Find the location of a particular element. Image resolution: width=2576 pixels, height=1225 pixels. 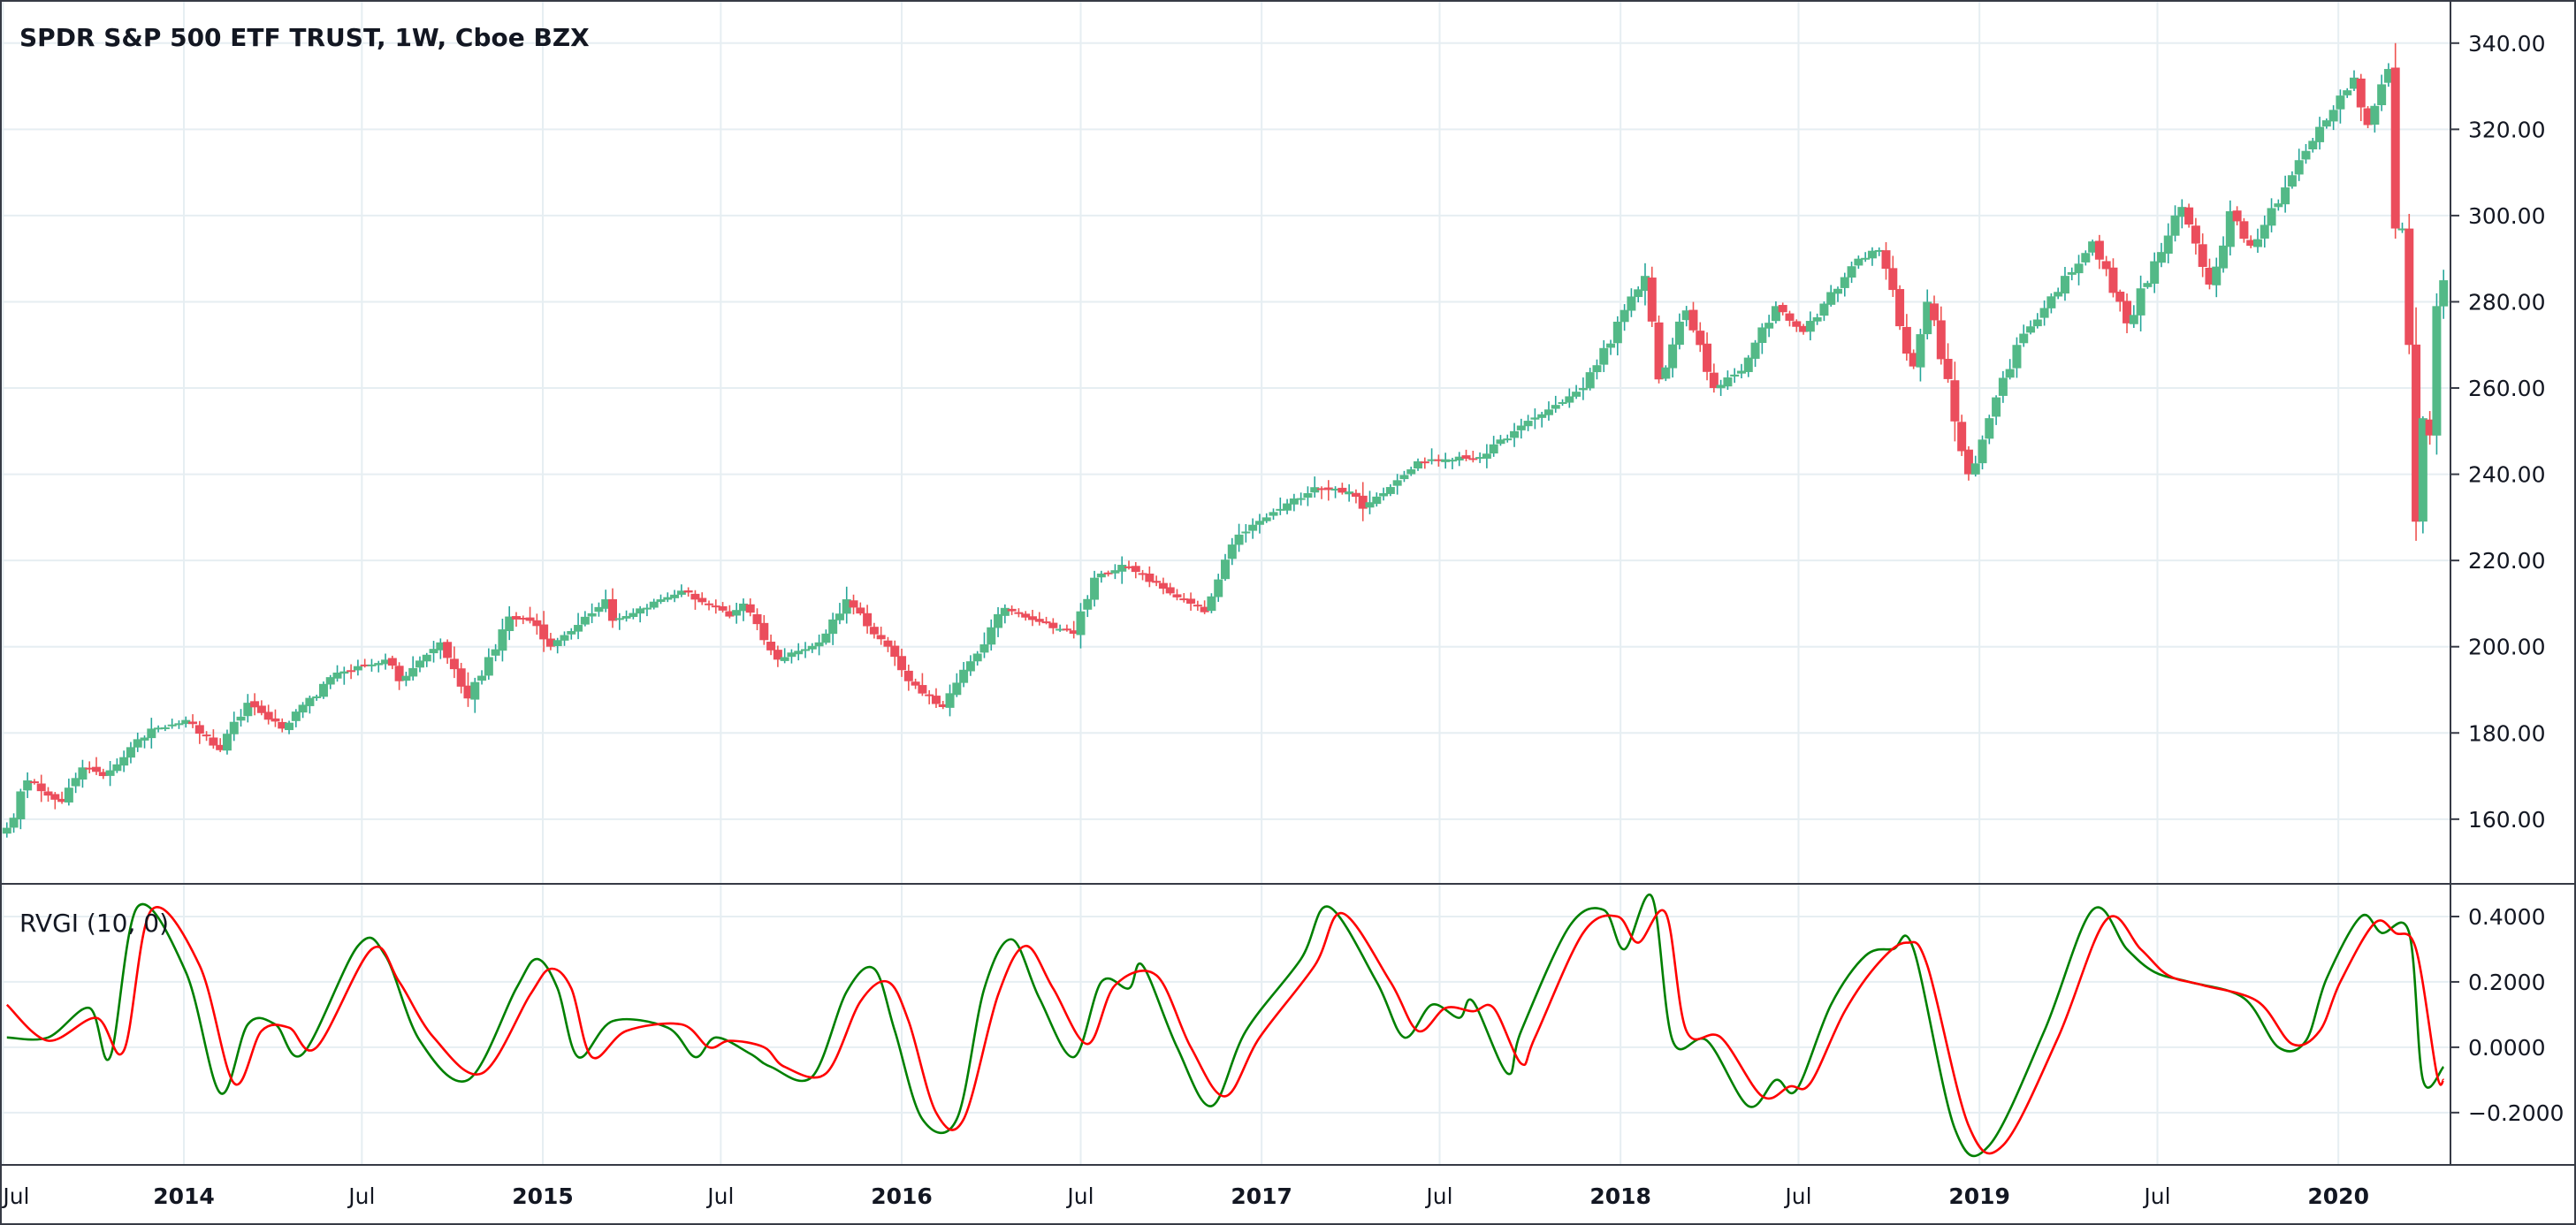

x-tick-label: 2017 is located at coordinates (1261, 1196).